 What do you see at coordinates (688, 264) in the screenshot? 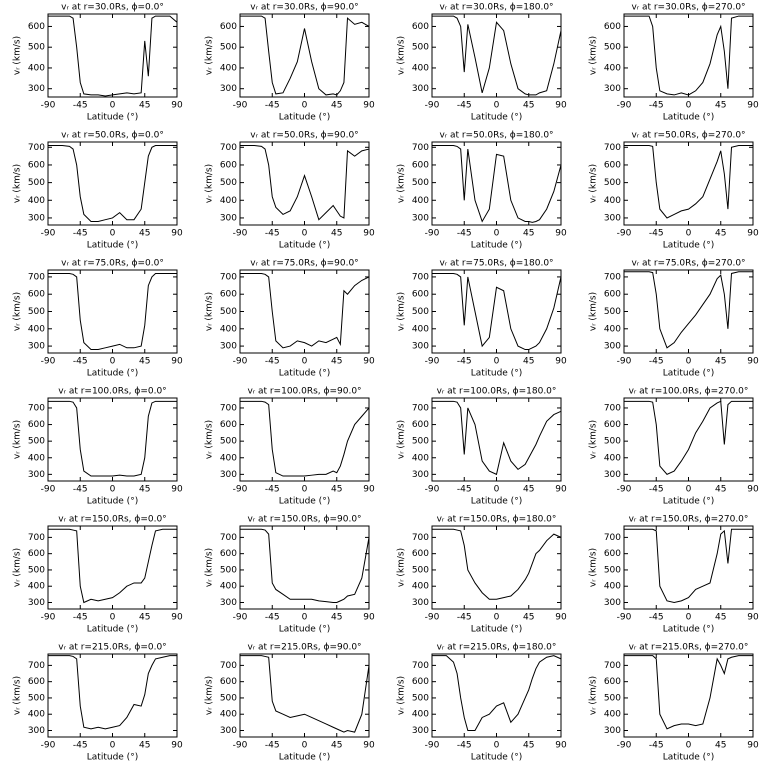
I see `chart-title: vᵣ at r=75.0Rs, ϕ=270.0°` at bounding box center [688, 264].